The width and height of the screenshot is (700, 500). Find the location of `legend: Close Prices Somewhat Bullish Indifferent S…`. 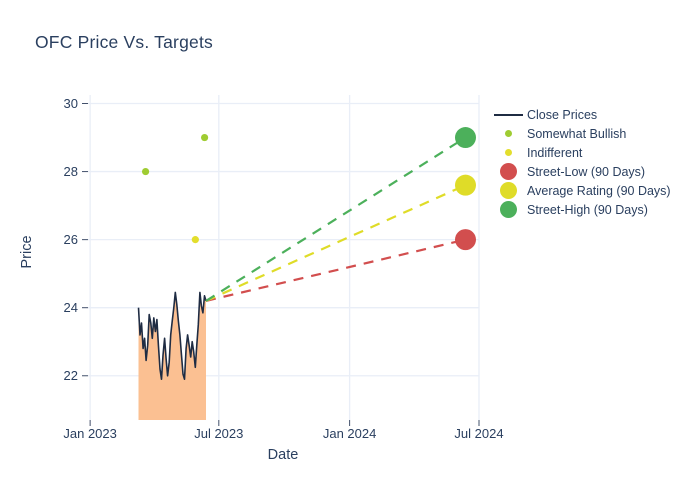

legend: Close Prices Somewhat Bullish Indifferent S… is located at coordinates (580, 162).